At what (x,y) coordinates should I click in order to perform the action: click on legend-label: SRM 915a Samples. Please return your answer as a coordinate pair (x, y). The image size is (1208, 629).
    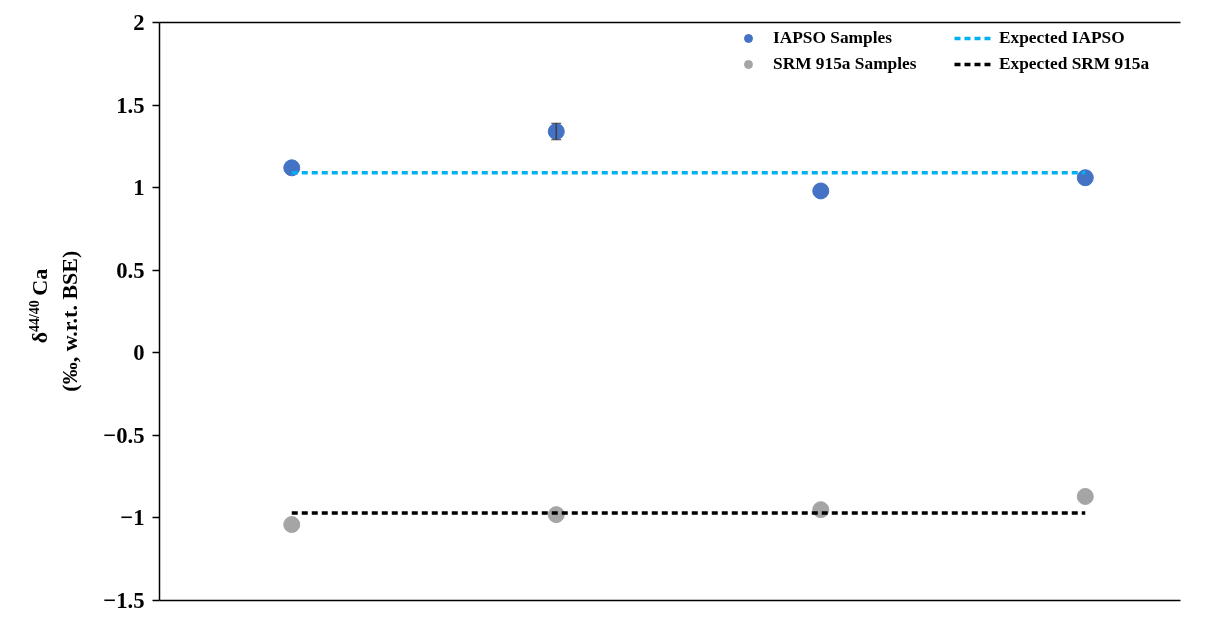
    Looking at the image, I should click on (845, 64).